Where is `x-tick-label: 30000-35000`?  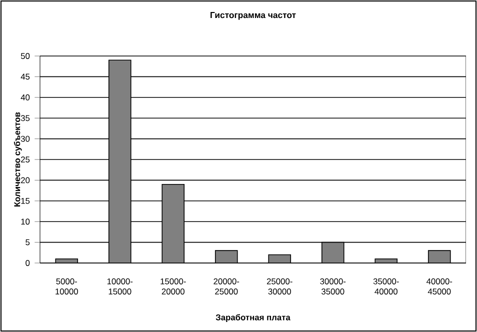
x-tick-label: 30000-35000 is located at coordinates (333, 286).